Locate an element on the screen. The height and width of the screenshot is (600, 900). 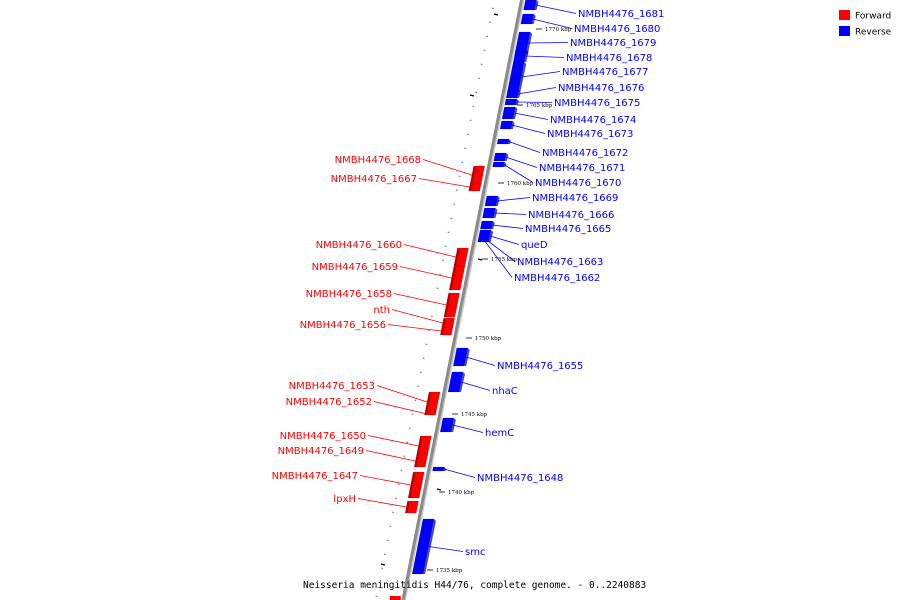
backbone-shadow is located at coordinates (464, 300).